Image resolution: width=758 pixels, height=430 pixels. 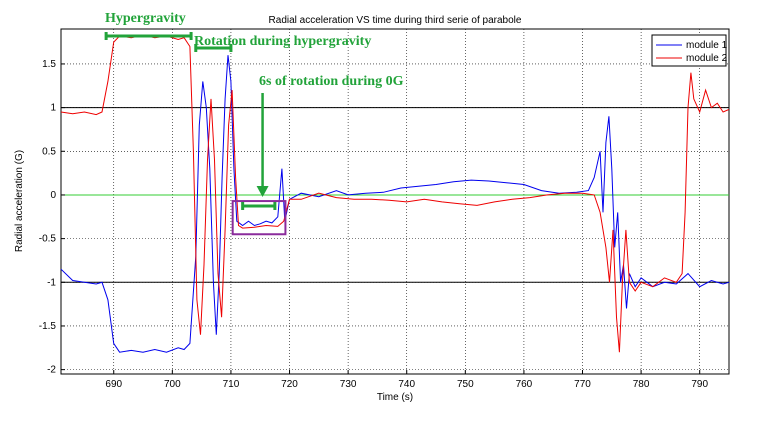 What do you see at coordinates (113, 384) in the screenshot?
I see `x-tick-label: 690` at bounding box center [113, 384].